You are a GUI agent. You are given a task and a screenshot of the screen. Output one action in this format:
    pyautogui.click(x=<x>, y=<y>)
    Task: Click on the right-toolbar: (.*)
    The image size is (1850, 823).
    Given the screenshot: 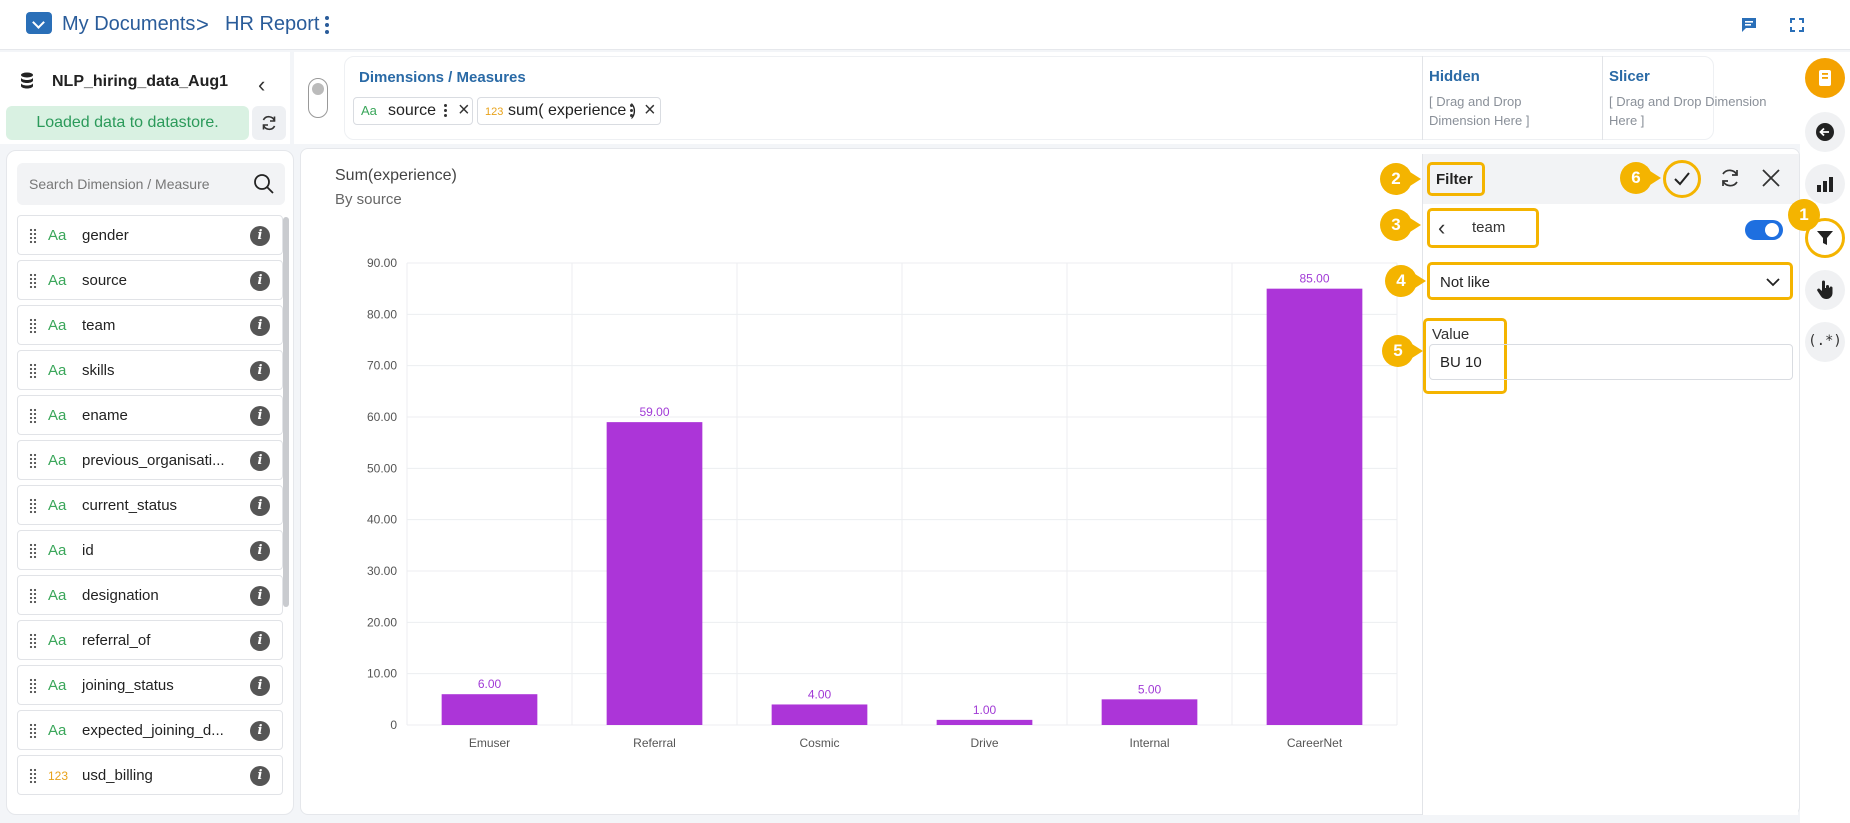 What is the action you would take?
    pyautogui.click(x=1825, y=437)
    